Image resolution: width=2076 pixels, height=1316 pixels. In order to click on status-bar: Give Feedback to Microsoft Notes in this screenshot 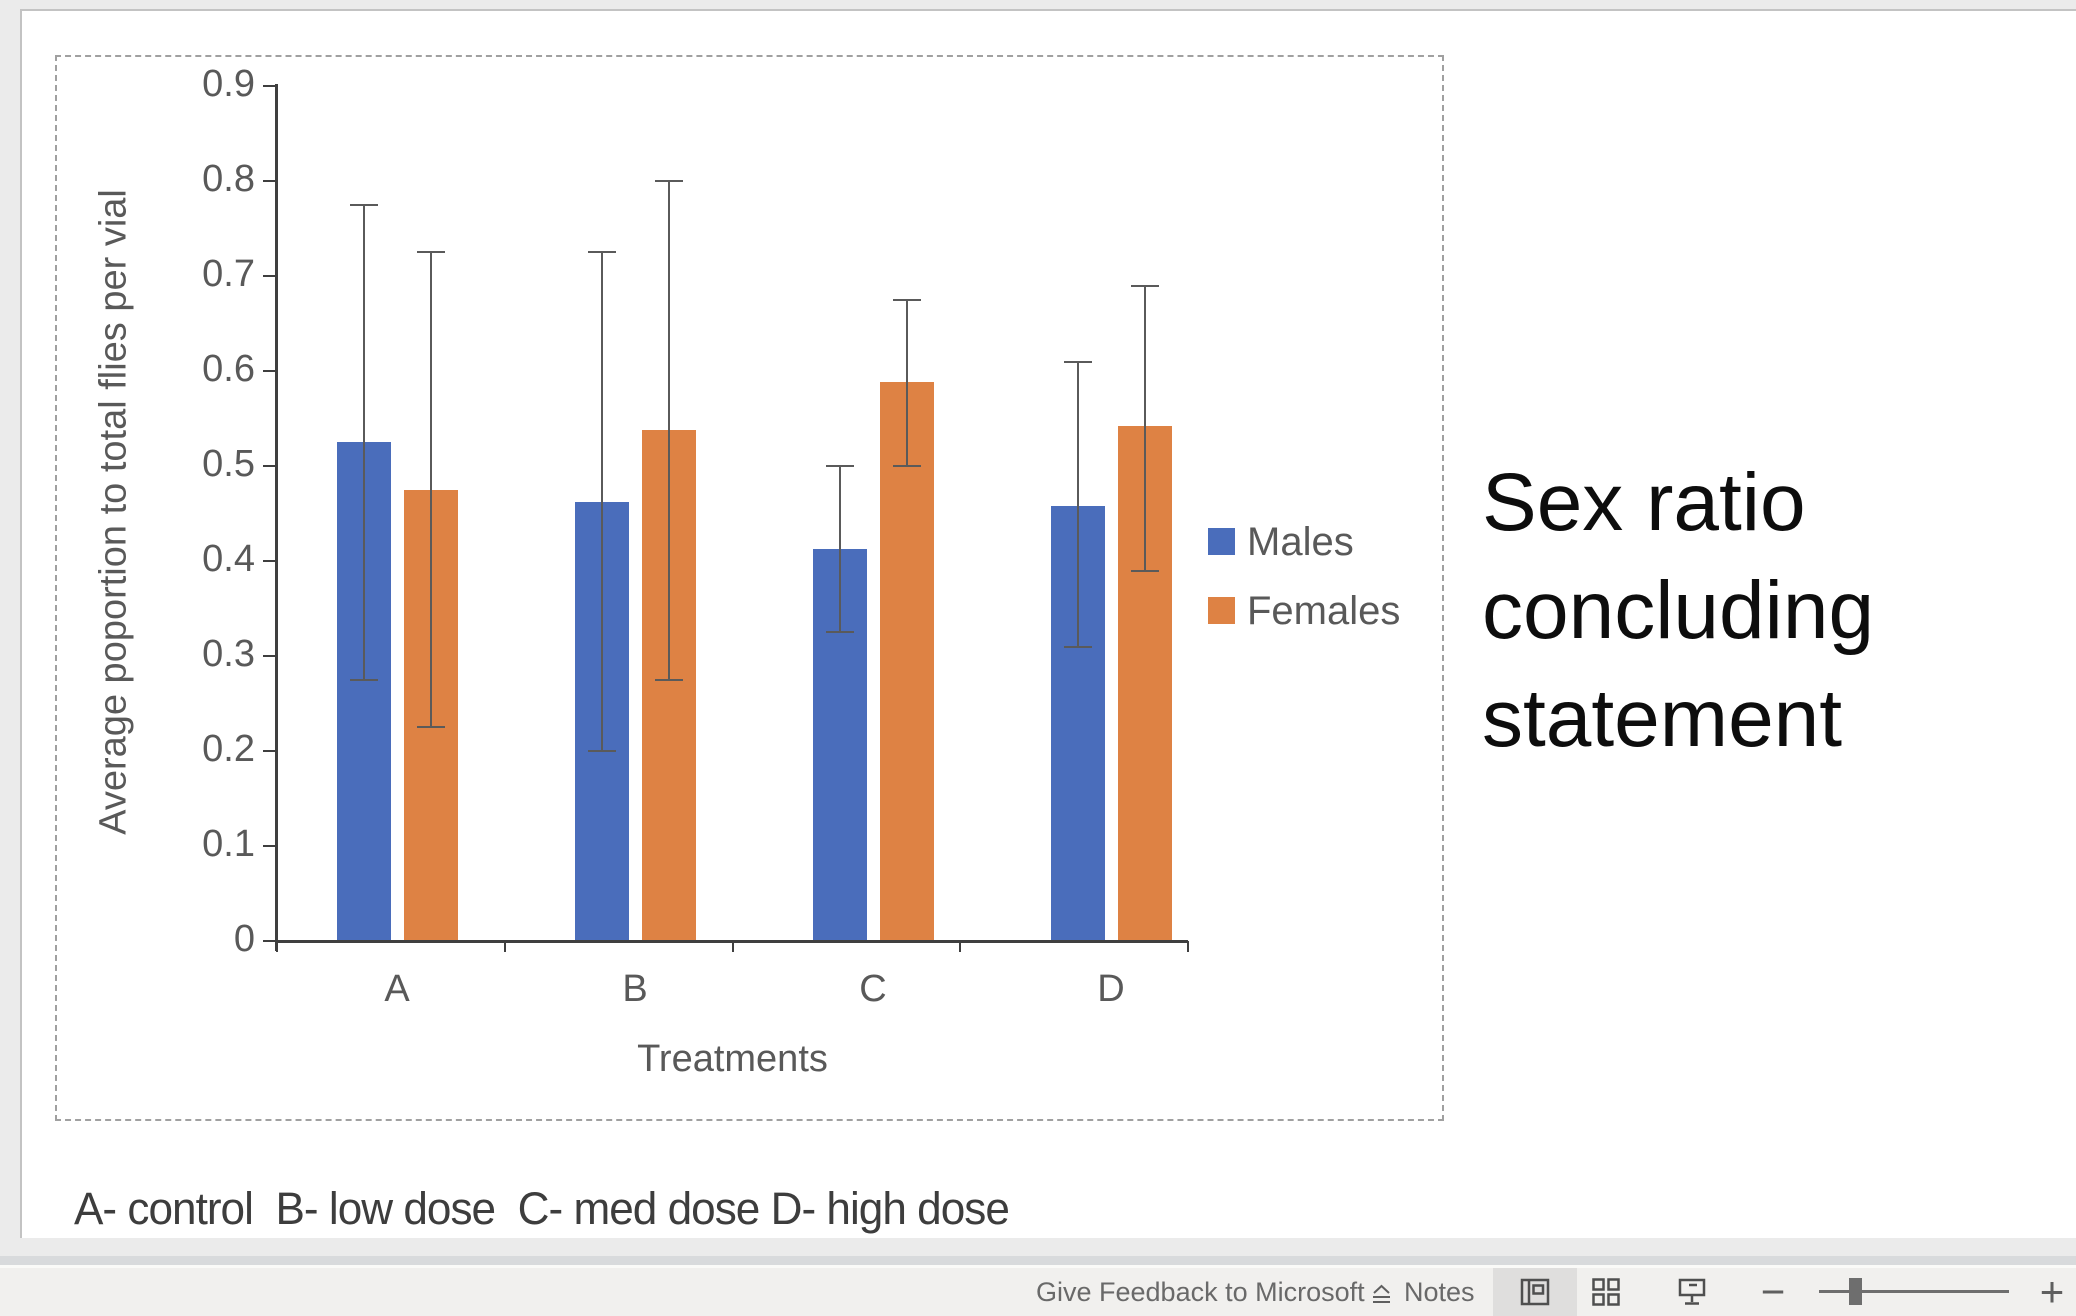, I will do `click(1038, 1292)`.